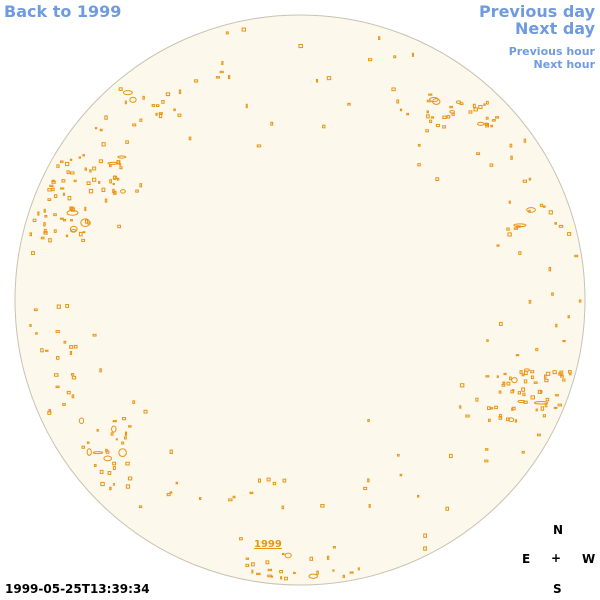  I want to click on back-to-year-link: Back to 1999, so click(63, 11).